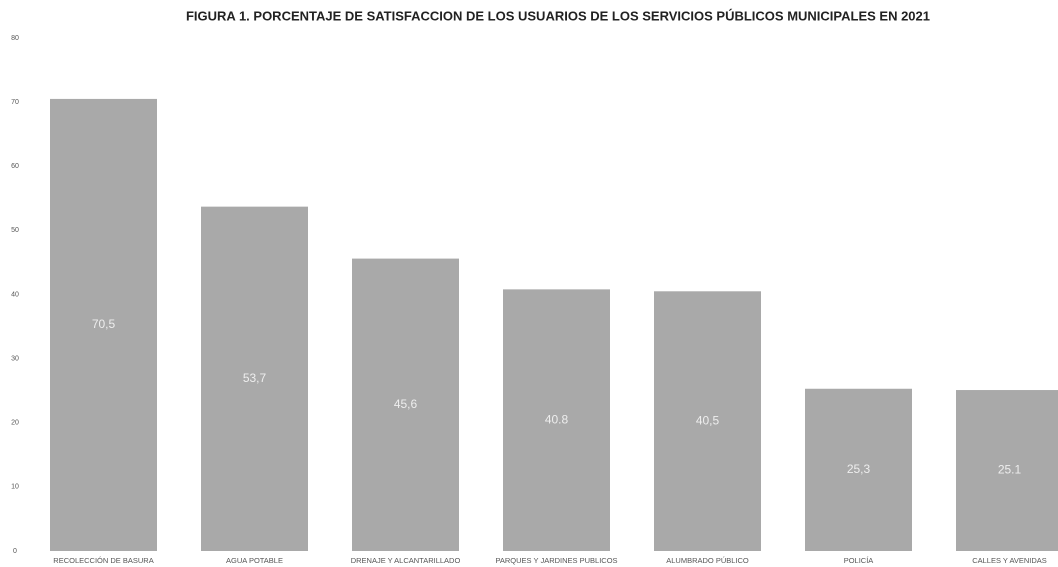  I want to click on y-tick-label: 70, so click(15, 102).